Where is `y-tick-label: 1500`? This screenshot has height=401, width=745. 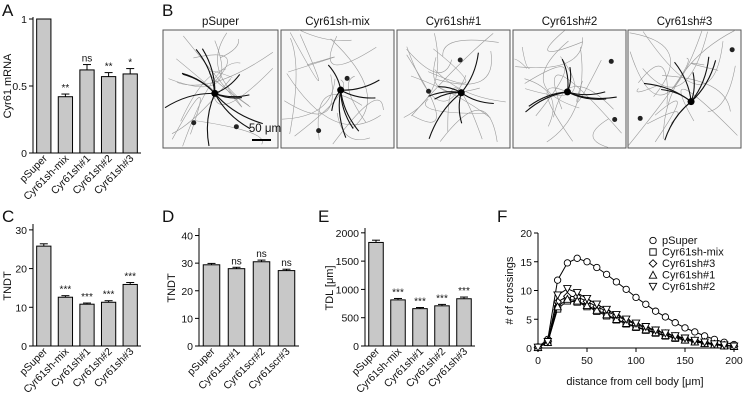
y-tick-label: 1500 is located at coordinates (348, 262).